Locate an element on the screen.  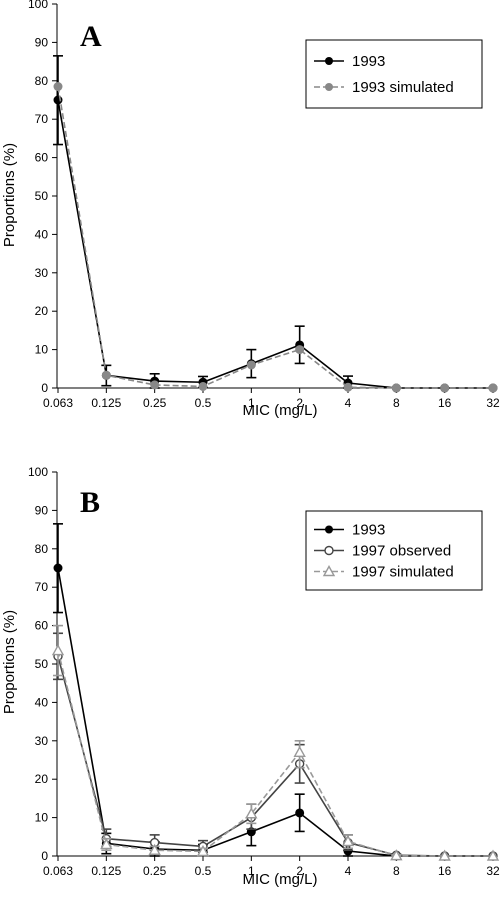
y-axis-label-b: Proportions (%) is located at coordinates (9, 662).